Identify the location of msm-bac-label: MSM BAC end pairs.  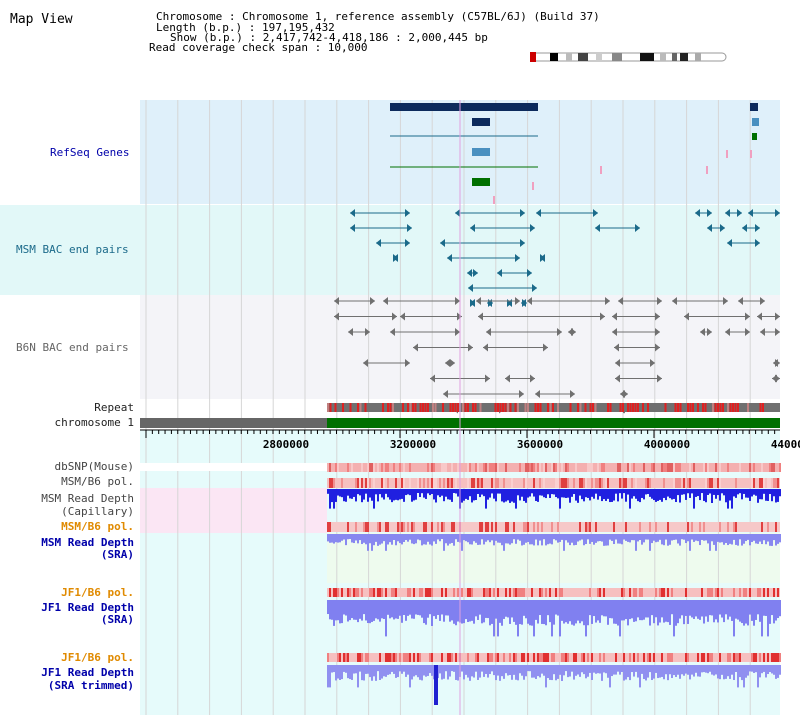
(72, 249).